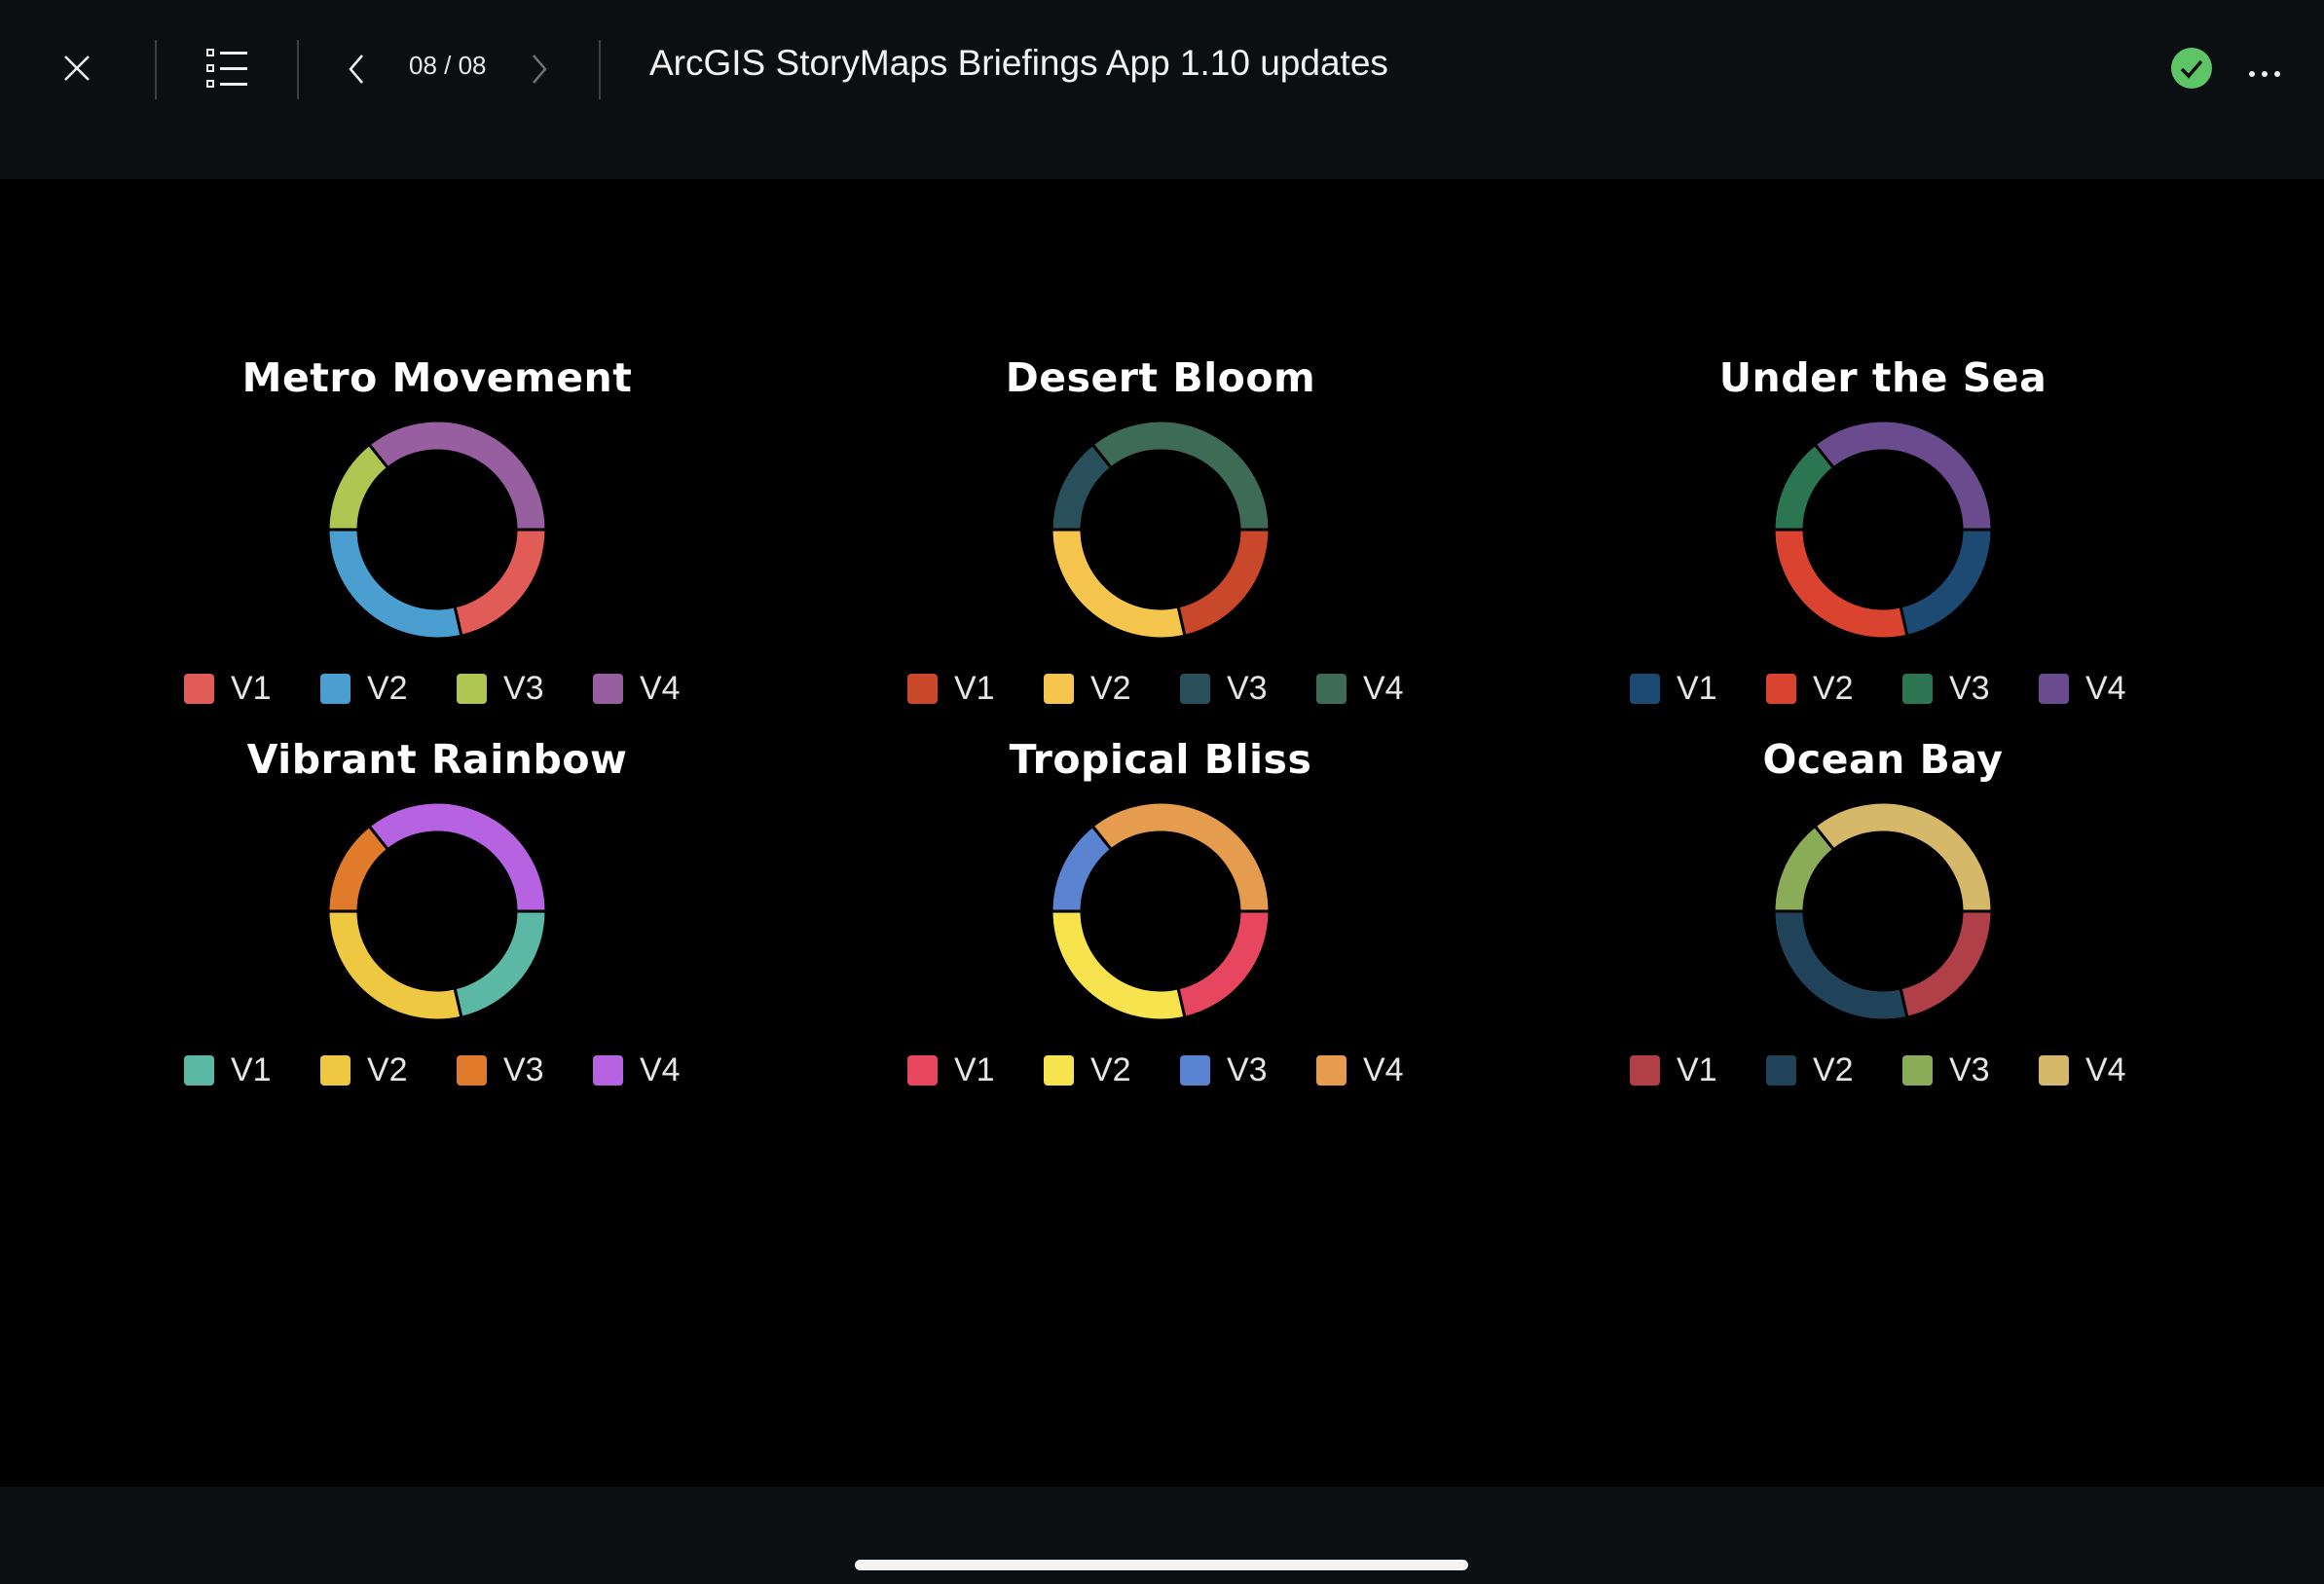 The image size is (2324, 1584). Describe the element at coordinates (356, 70) in the screenshot. I see `chevron-left-icon` at that location.